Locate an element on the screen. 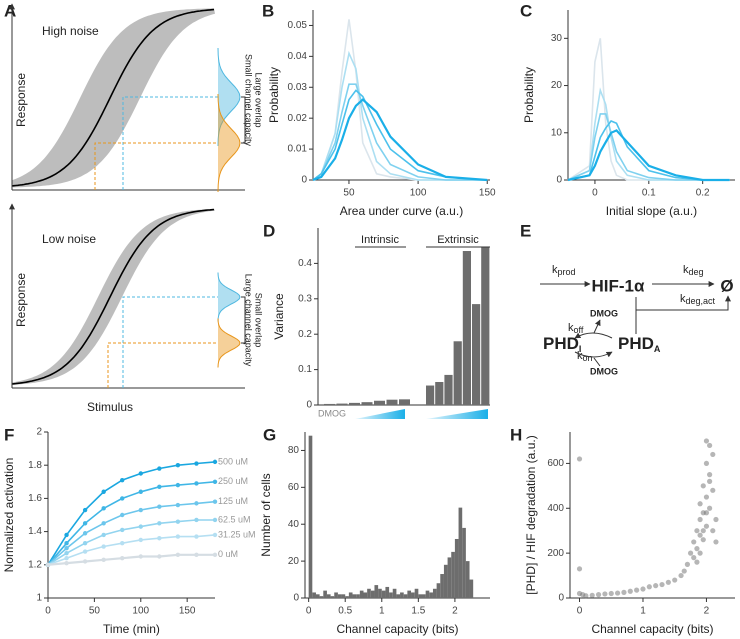  x-tick-label: 0.1 is located at coordinates (649, 193).